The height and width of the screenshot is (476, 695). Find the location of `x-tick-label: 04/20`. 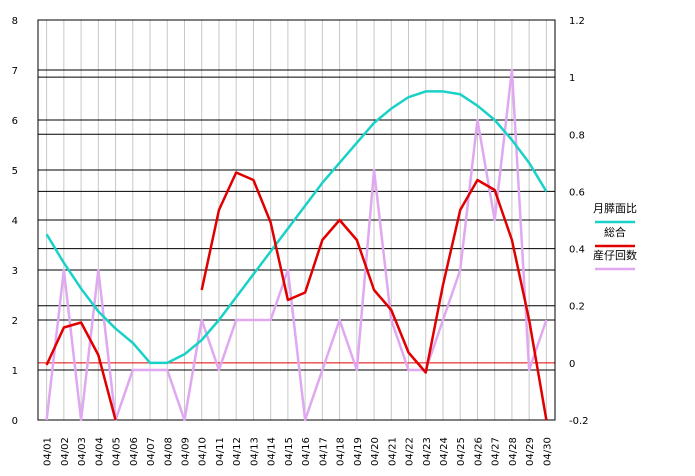

x-tick-label: 04/20 is located at coordinates (375, 451).